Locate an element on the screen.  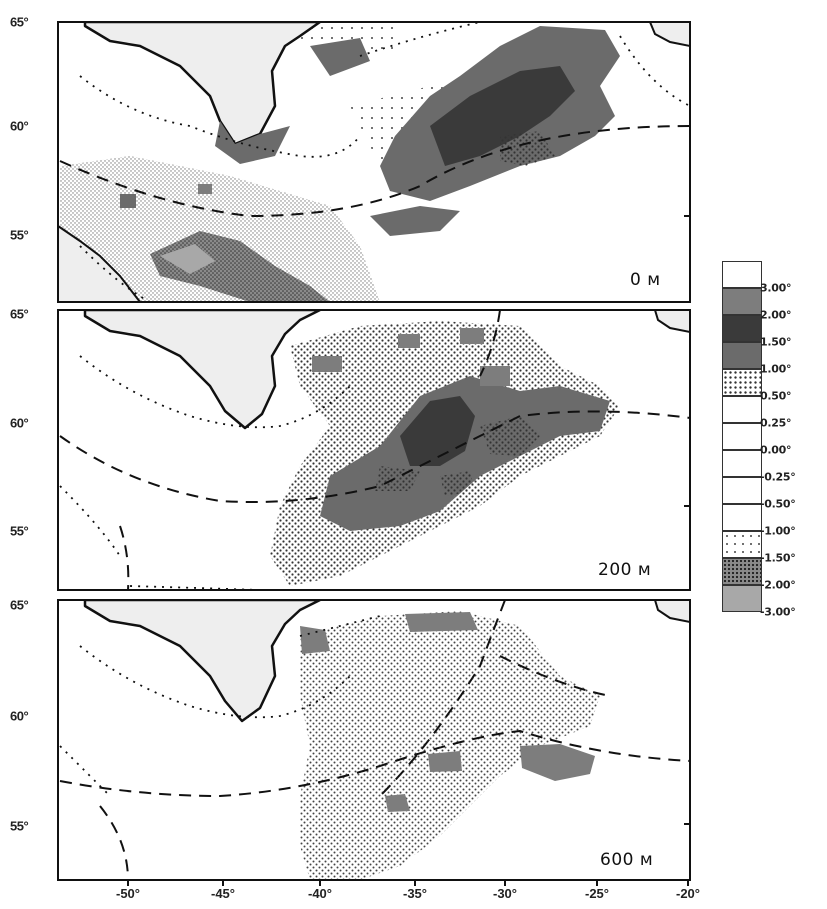
lon-label-20: -20° is located at coordinates (688, 893).